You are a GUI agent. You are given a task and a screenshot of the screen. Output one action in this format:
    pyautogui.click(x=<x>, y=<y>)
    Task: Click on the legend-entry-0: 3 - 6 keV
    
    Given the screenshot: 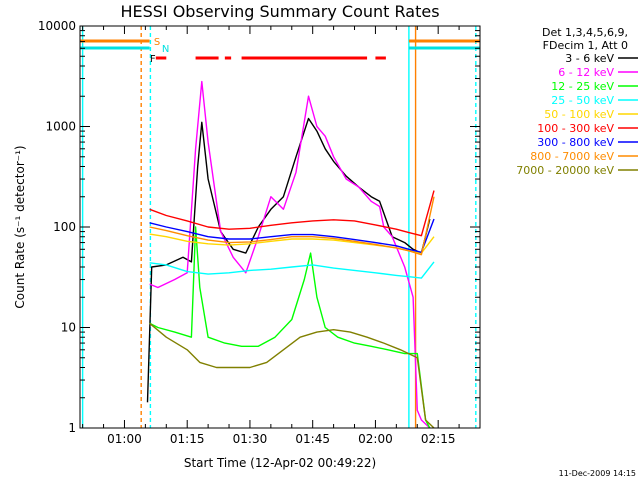 What is the action you would take?
    pyautogui.click(x=589, y=58)
    